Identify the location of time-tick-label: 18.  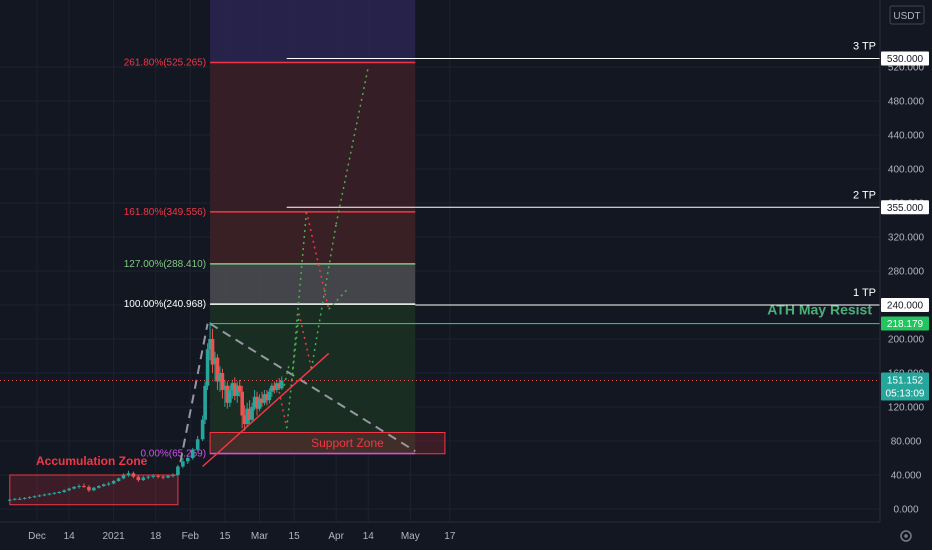
(156, 536).